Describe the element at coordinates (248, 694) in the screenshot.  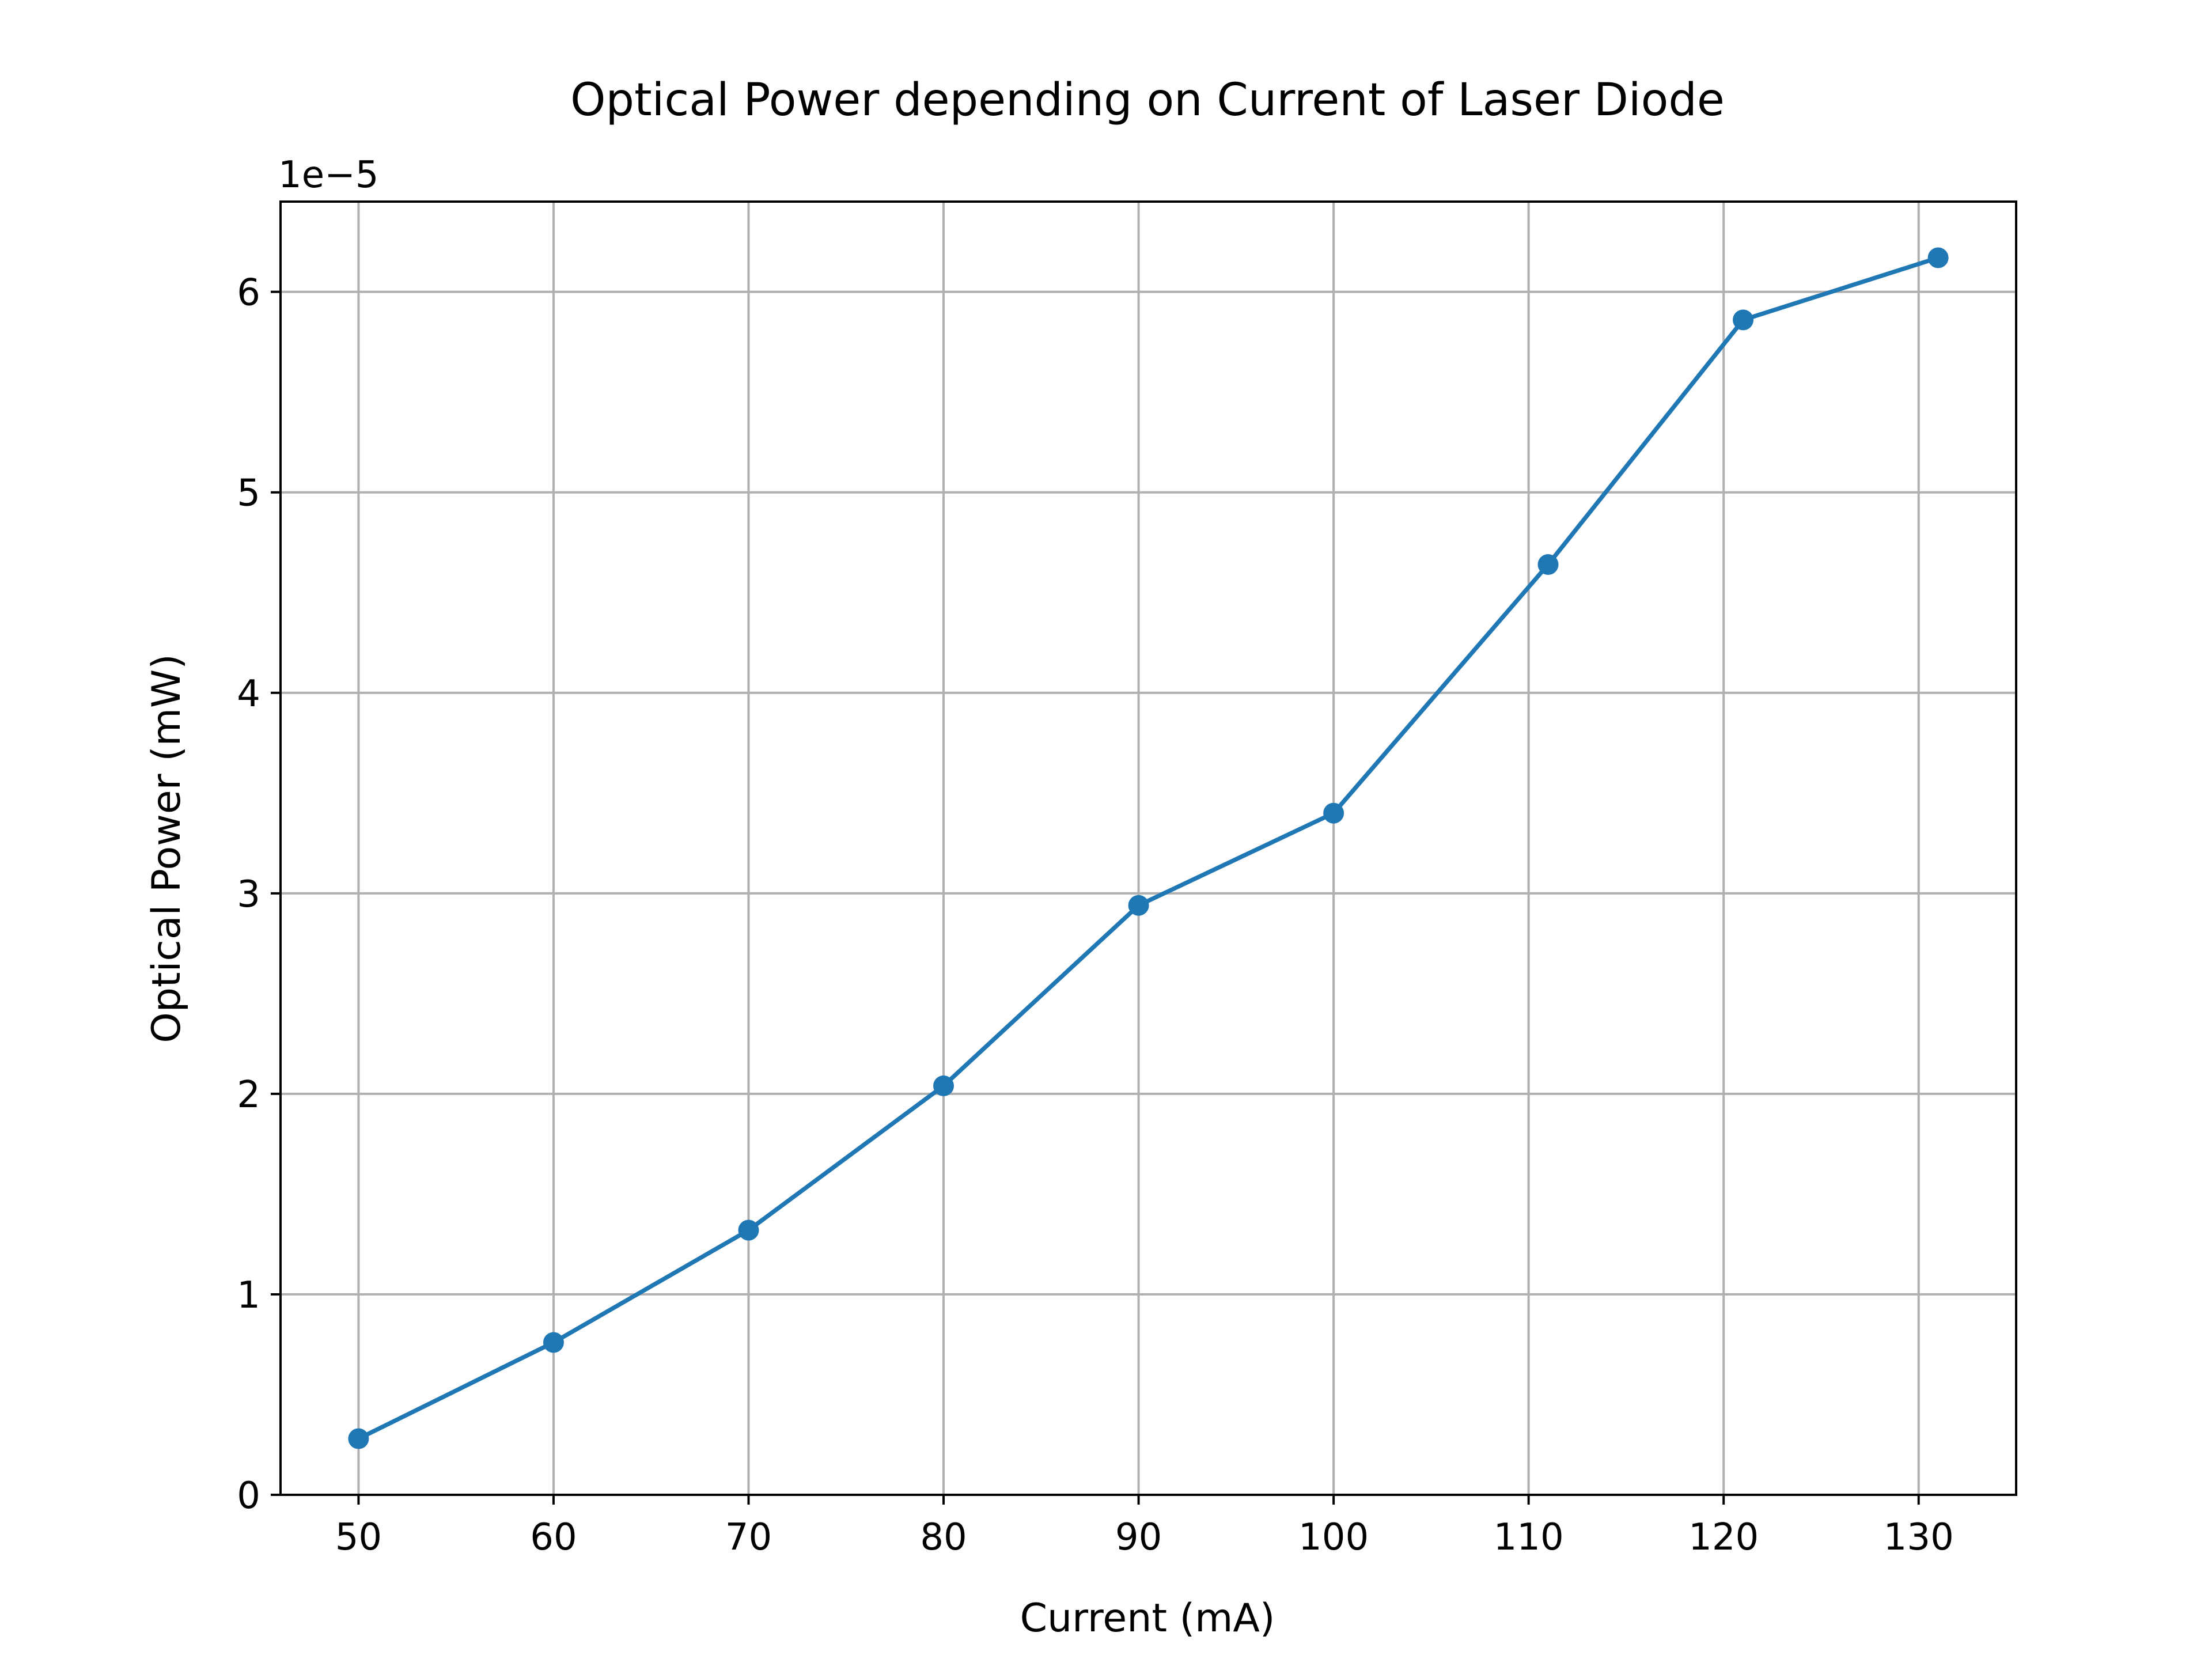
I see `y-tick-label: 4` at that location.